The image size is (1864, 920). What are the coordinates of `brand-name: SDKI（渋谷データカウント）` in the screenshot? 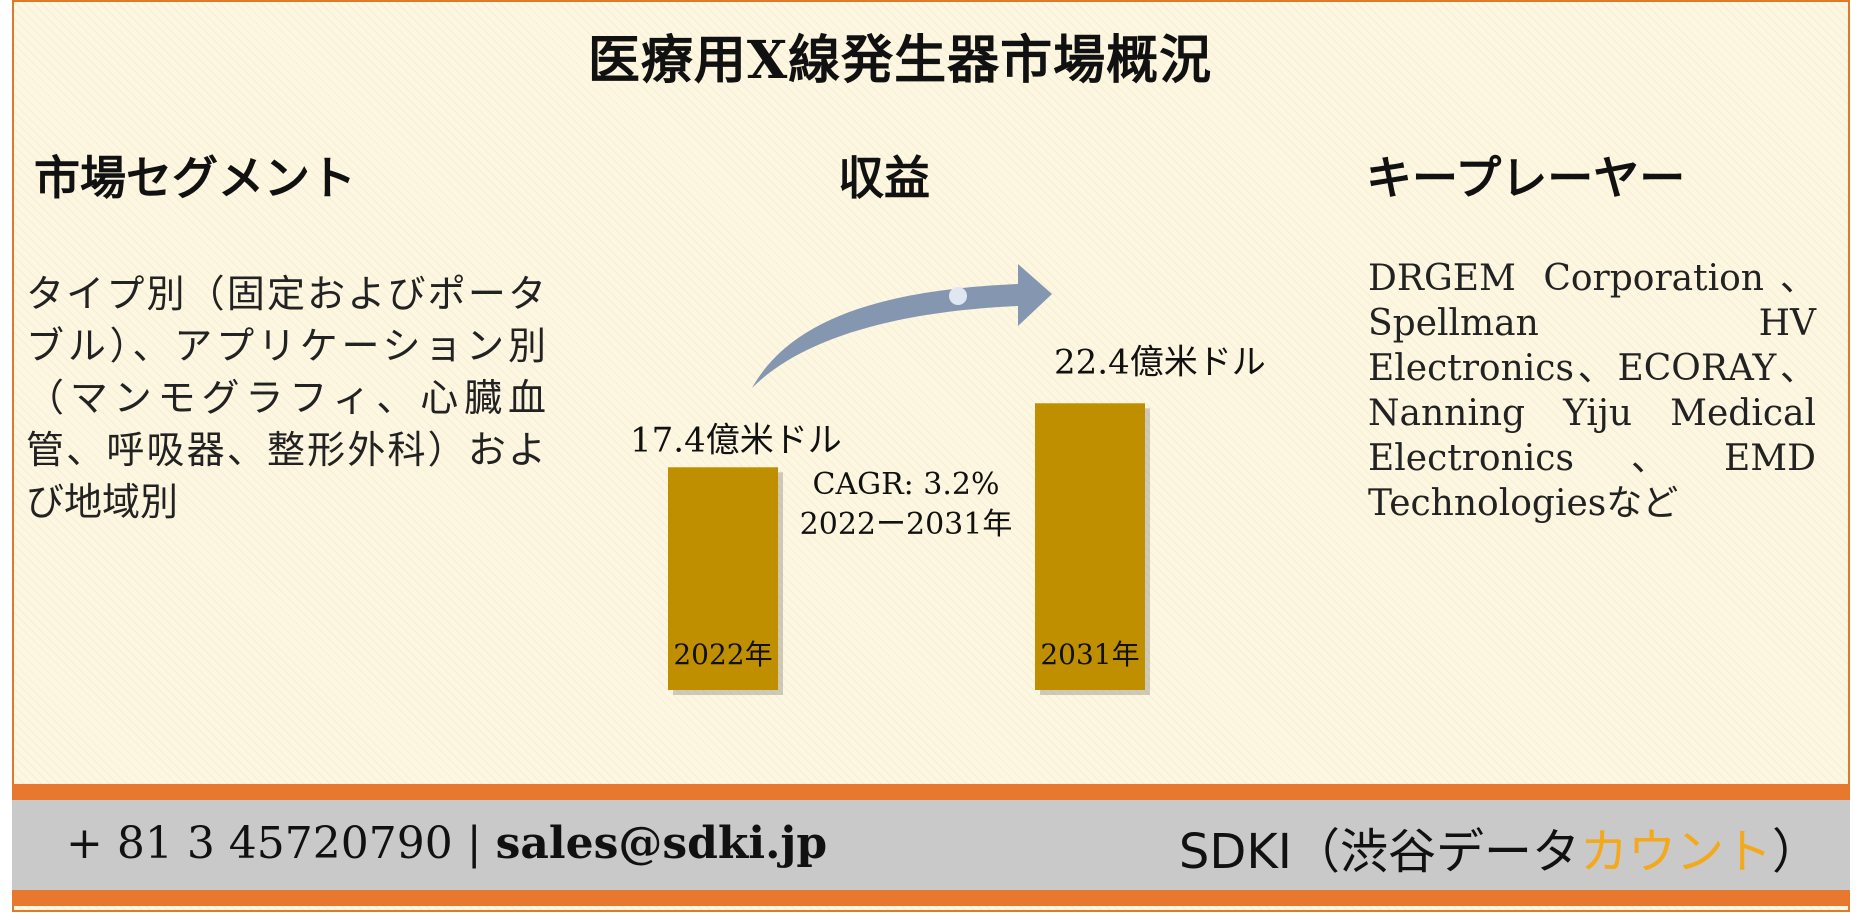 It's located at (1499, 847).